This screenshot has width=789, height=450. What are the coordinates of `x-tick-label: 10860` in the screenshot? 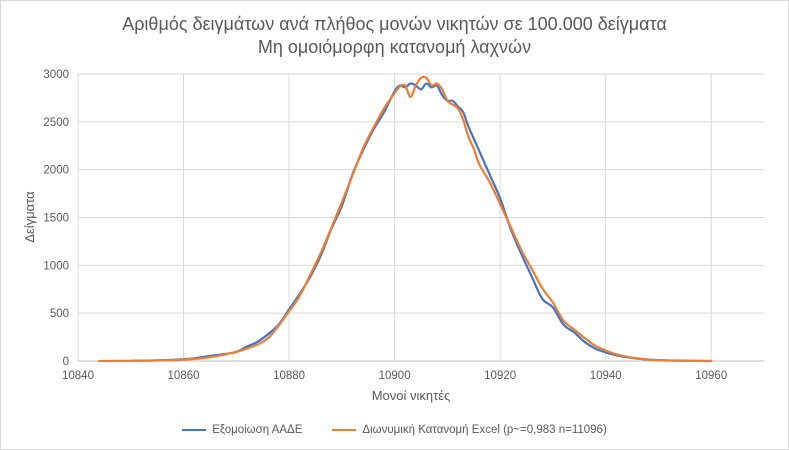 It's located at (184, 376).